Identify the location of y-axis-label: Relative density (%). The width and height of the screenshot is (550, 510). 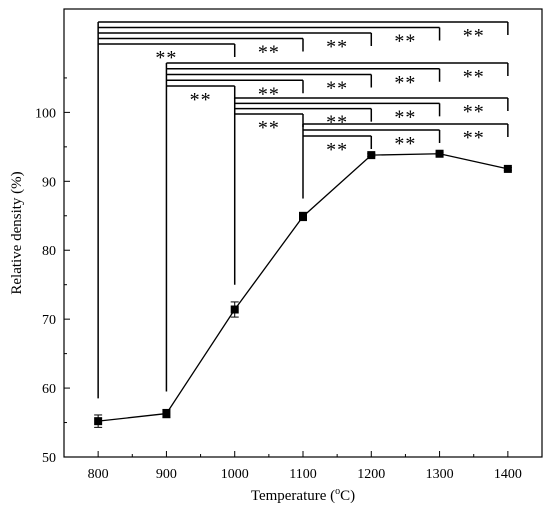
(17, 232).